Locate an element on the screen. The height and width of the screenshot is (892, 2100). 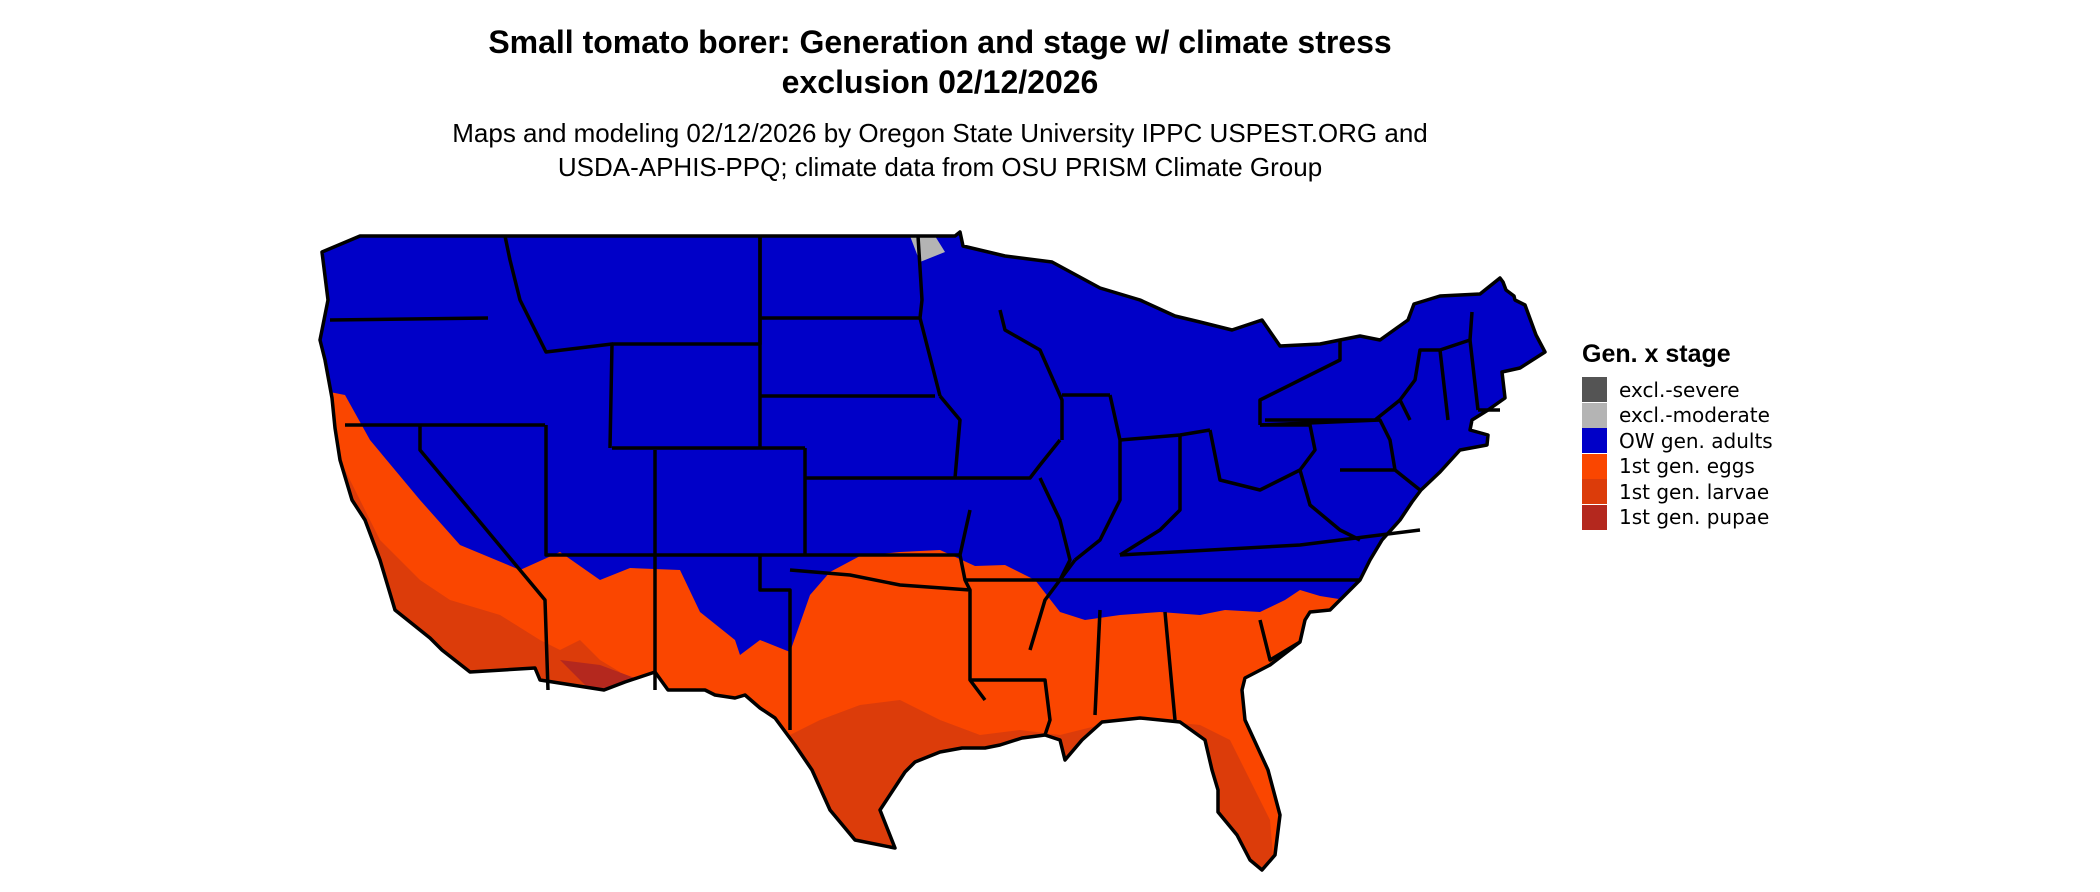
legend-item-excl-moderate: excl.-moderate is located at coordinates (1677, 415).